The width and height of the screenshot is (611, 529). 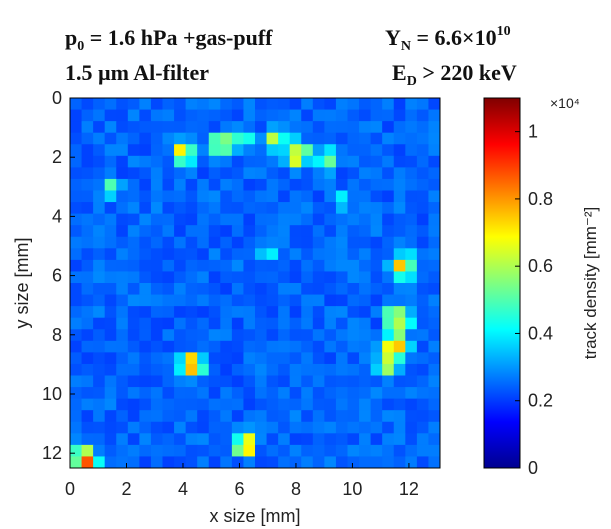 What do you see at coordinates (70, 489) in the screenshot?
I see `x-tick-label: 0` at bounding box center [70, 489].